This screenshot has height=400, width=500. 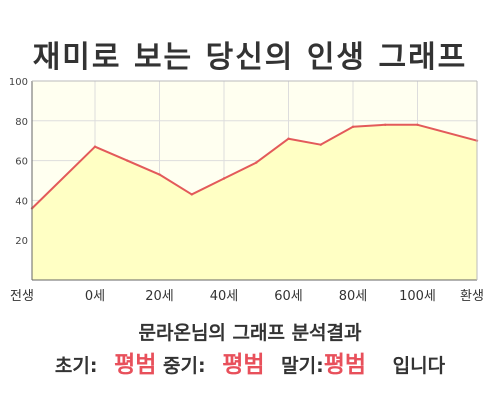 I want to click on page-title: 재미로 보는 당신의 인생 그래프, so click(x=250, y=57).